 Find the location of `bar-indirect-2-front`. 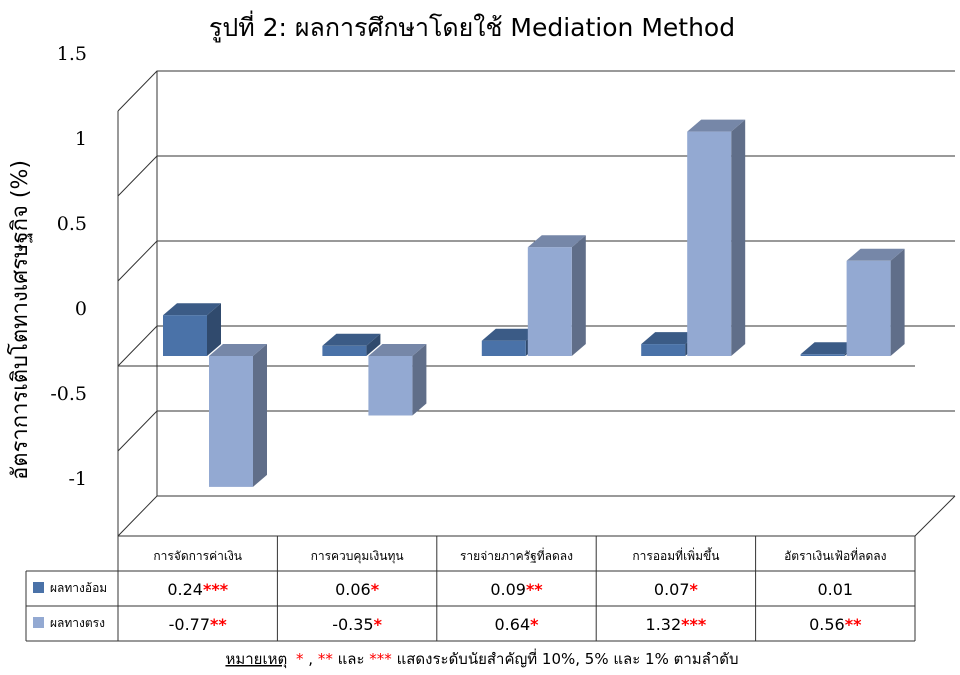

bar-indirect-2-front is located at coordinates (344, 350).